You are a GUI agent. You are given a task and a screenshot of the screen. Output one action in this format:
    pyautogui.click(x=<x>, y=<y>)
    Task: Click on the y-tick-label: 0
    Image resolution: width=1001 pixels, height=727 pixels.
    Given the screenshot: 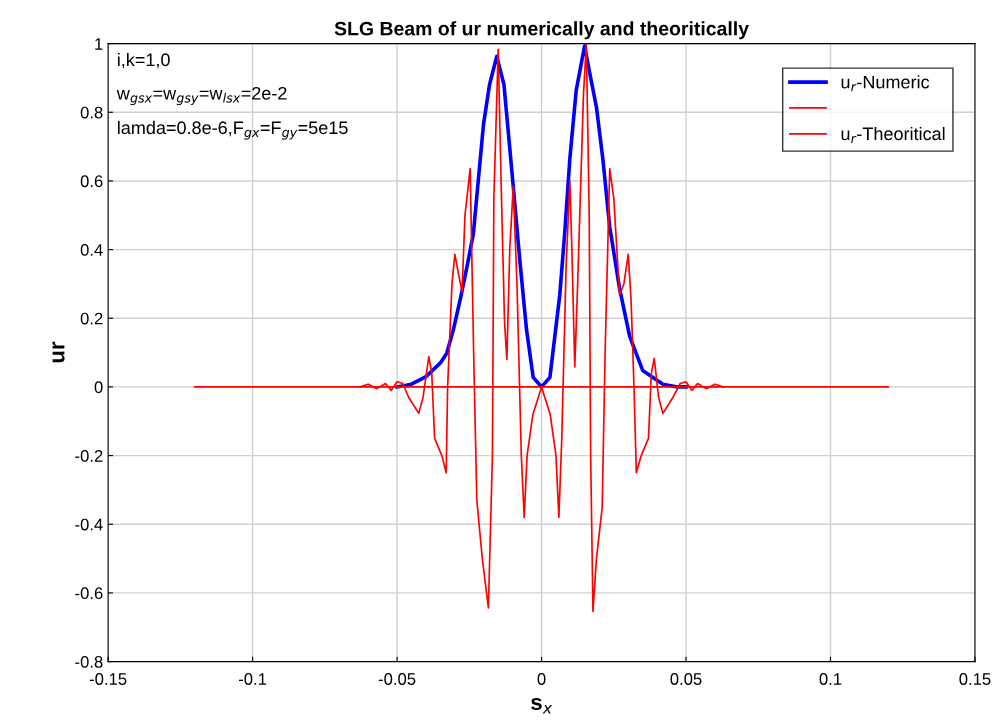 What is the action you would take?
    pyautogui.click(x=98, y=387)
    